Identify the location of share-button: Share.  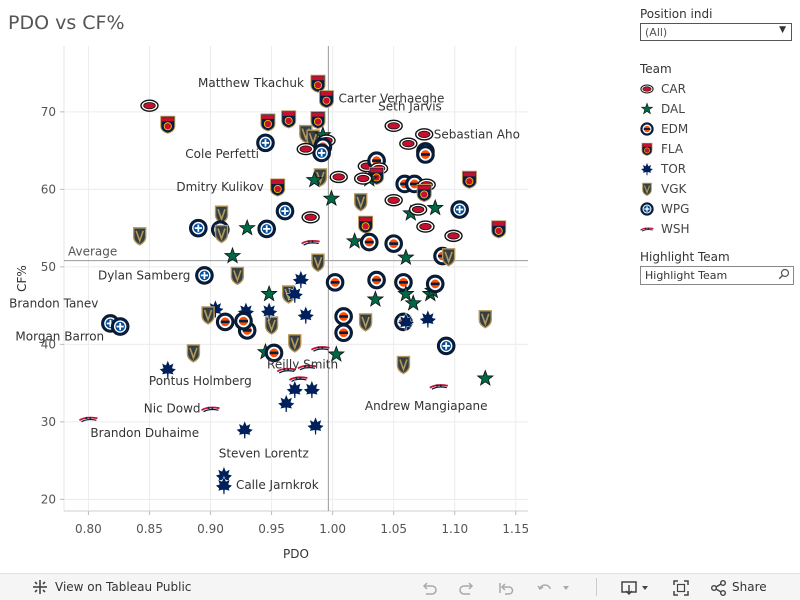
(749, 587).